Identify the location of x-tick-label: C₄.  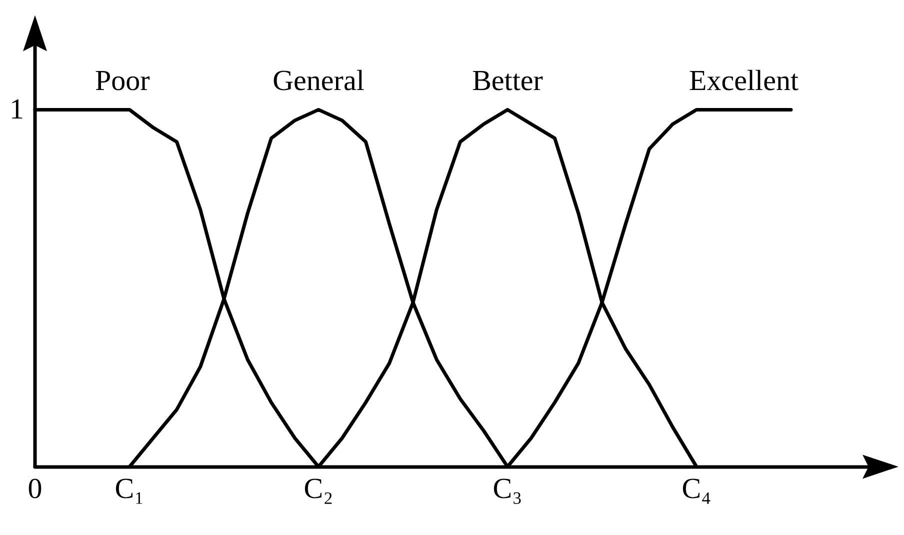
(697, 489).